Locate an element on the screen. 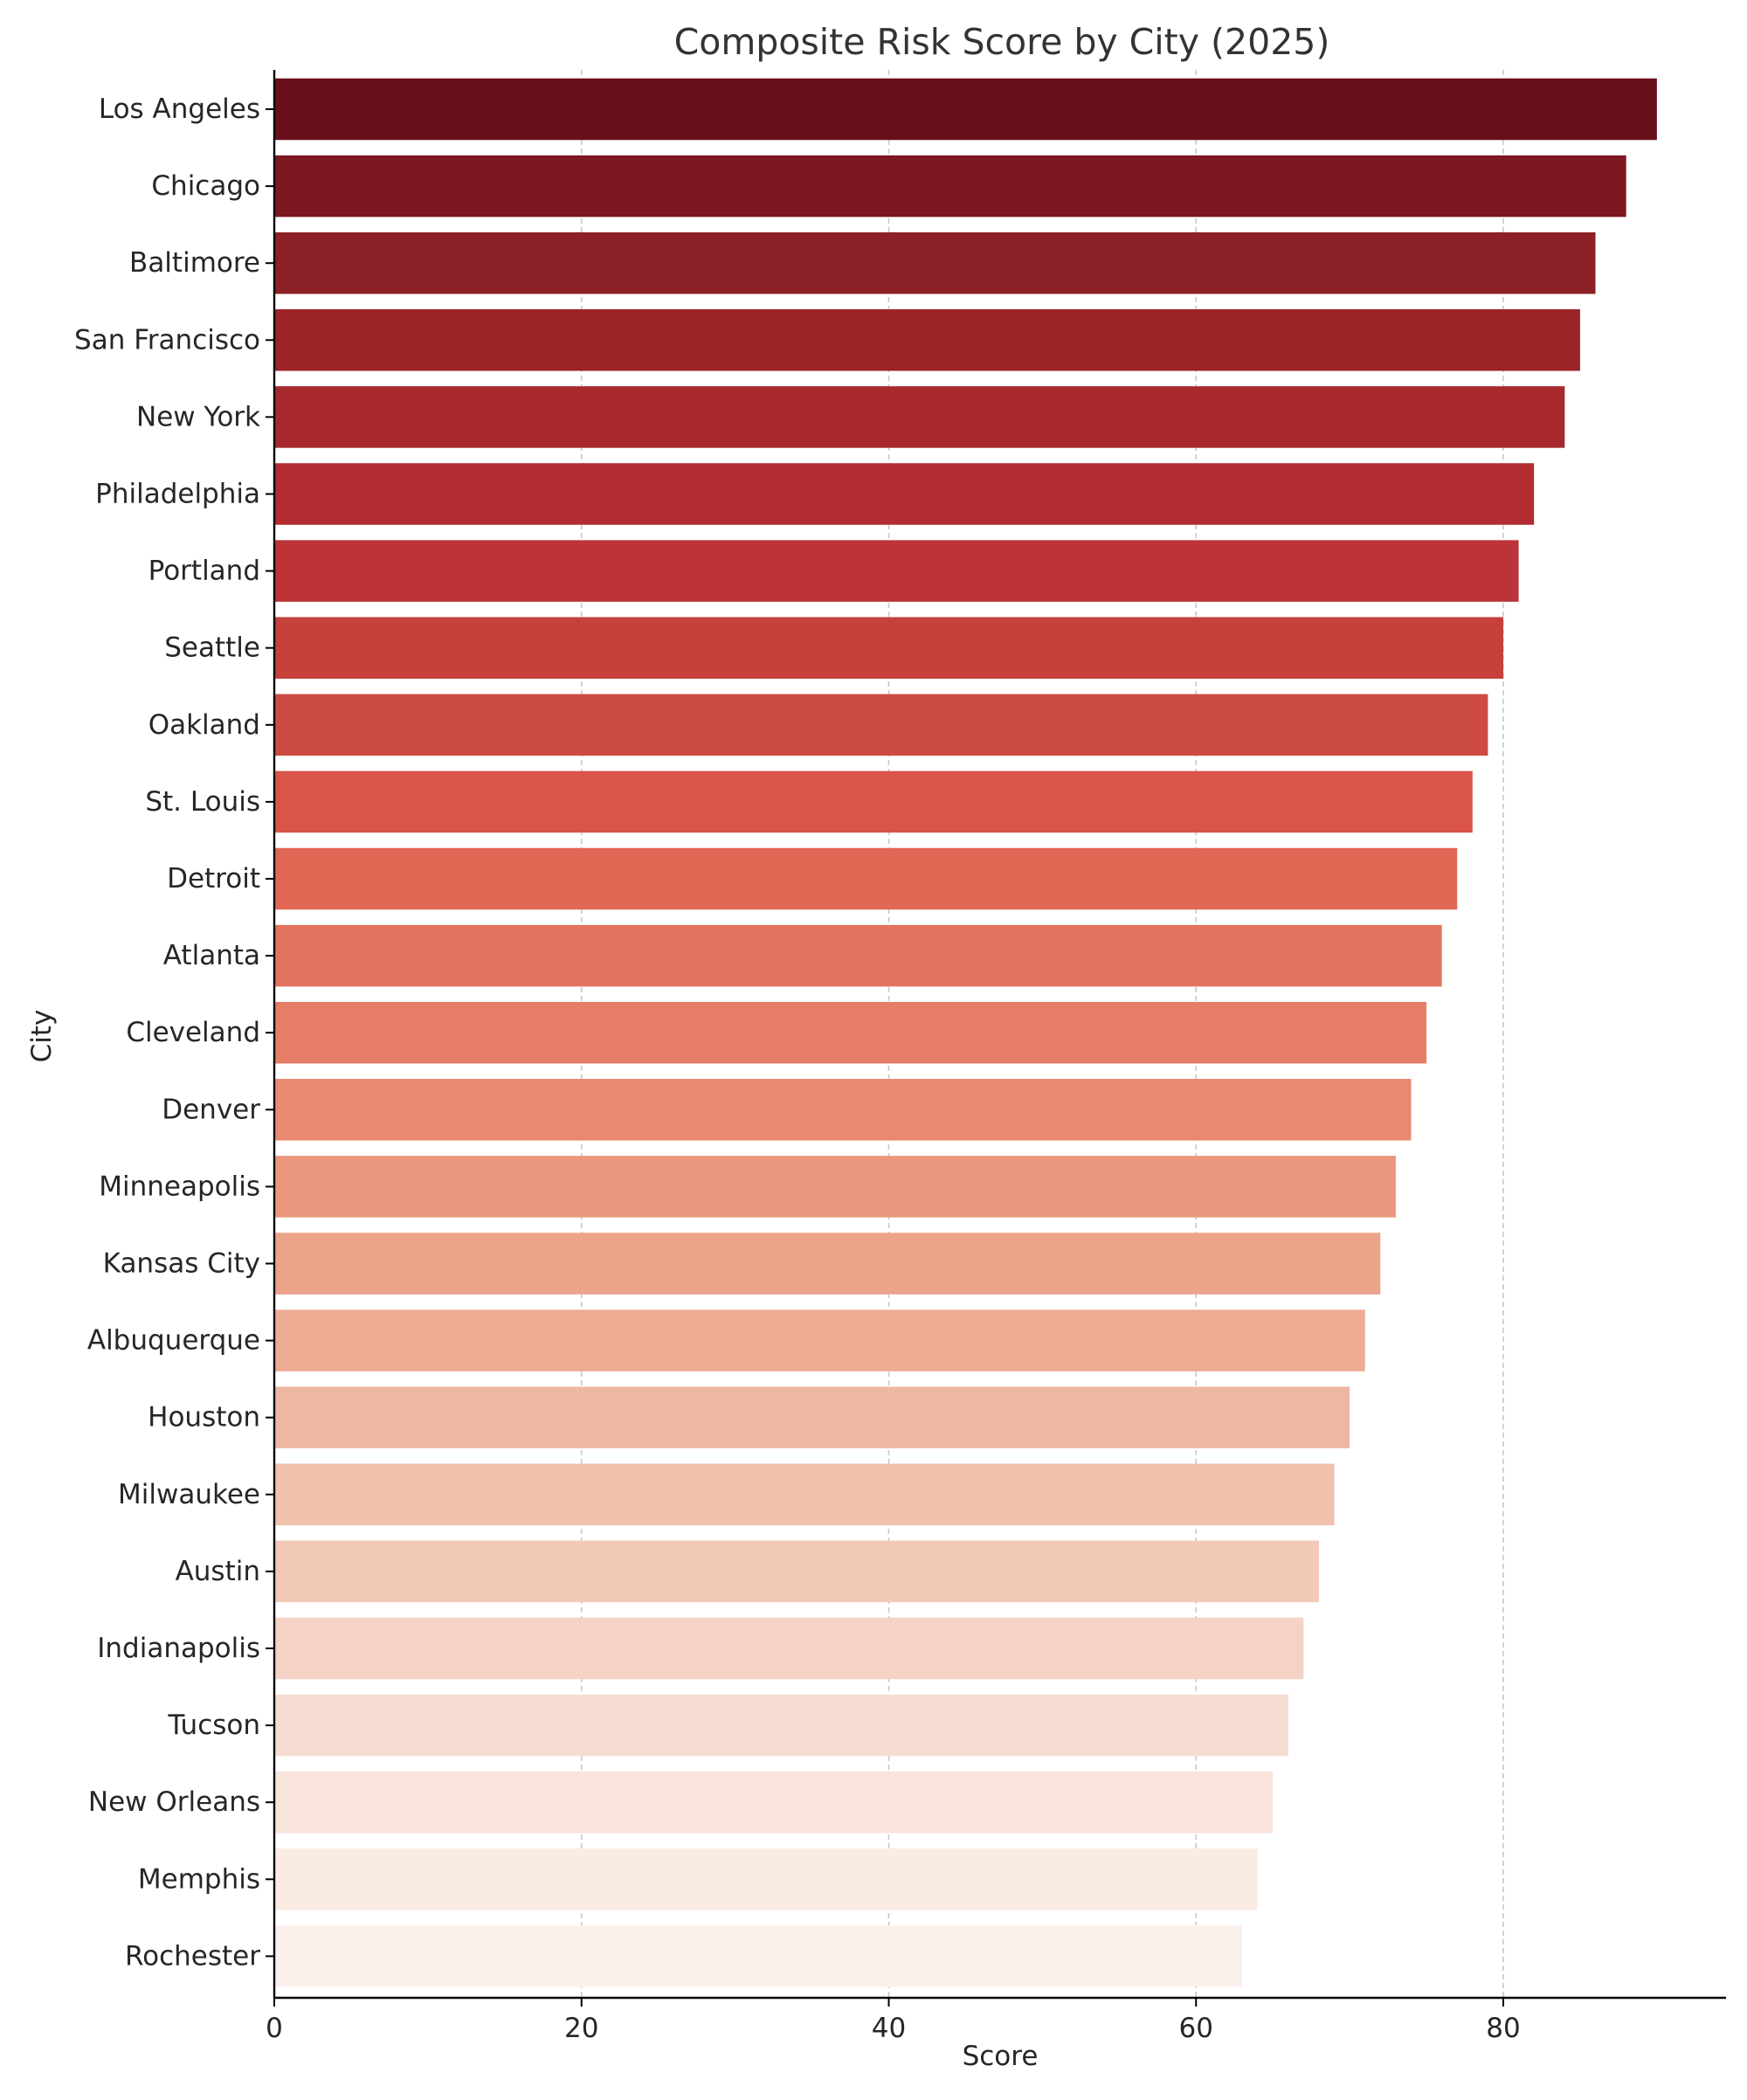  y-tick-label: Los Angeles is located at coordinates (179, 109).